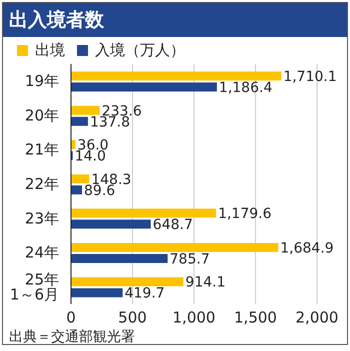 Image resolution: width=350 pixels, height=351 pixels. What do you see at coordinates (41, 149) in the screenshot?
I see `y-tick-label: 21年` at bounding box center [41, 149].